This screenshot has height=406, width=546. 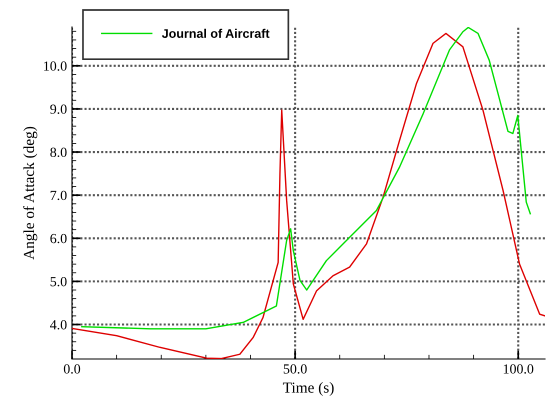 I want to click on x-tick-label: 100.0, so click(x=519, y=369).